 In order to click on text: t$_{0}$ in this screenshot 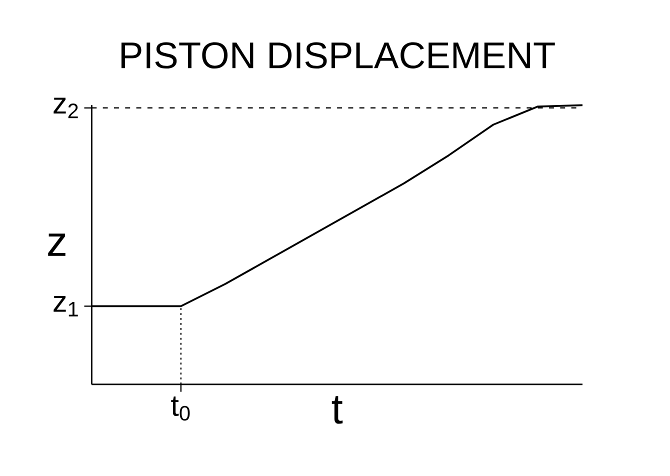, I will do `click(180, 408)`.